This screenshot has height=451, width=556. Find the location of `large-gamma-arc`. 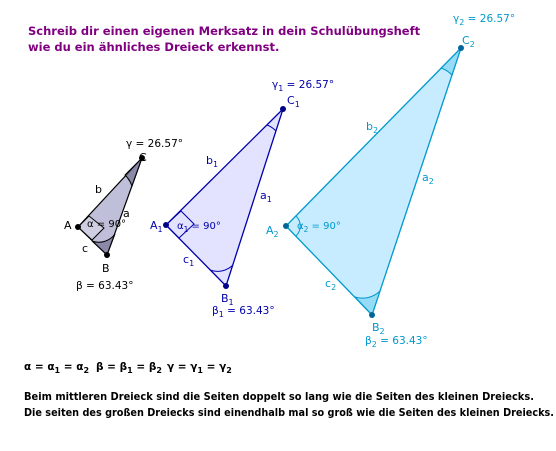

large-gamma-arc is located at coordinates (451, 61).